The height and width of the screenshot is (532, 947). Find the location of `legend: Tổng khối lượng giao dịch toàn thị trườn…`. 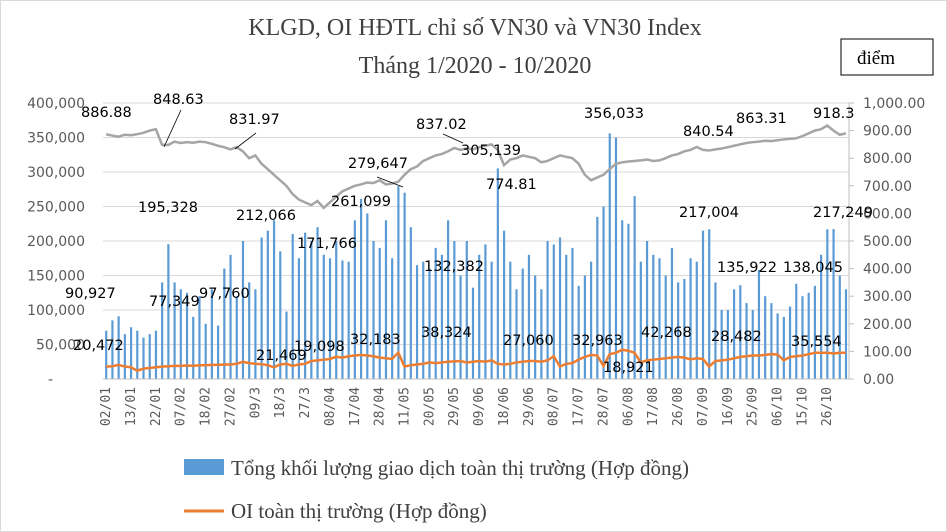

legend: Tổng khối lượng giao dịch toàn thị trườn… is located at coordinates (436, 489).